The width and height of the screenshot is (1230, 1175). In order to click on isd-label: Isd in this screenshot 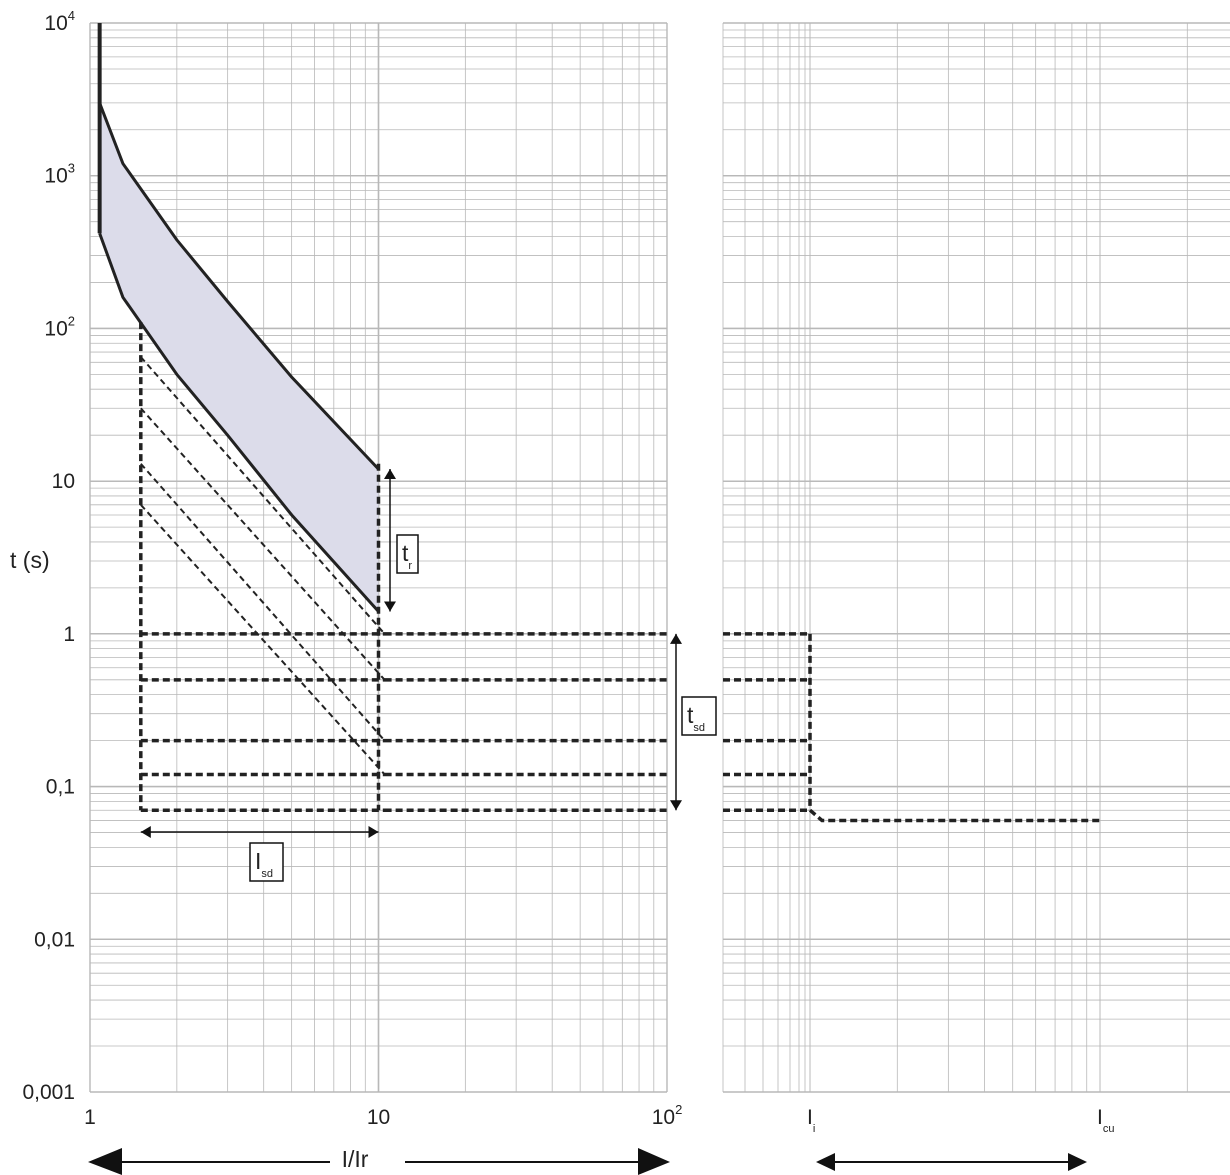, I will do `click(266, 862)`.